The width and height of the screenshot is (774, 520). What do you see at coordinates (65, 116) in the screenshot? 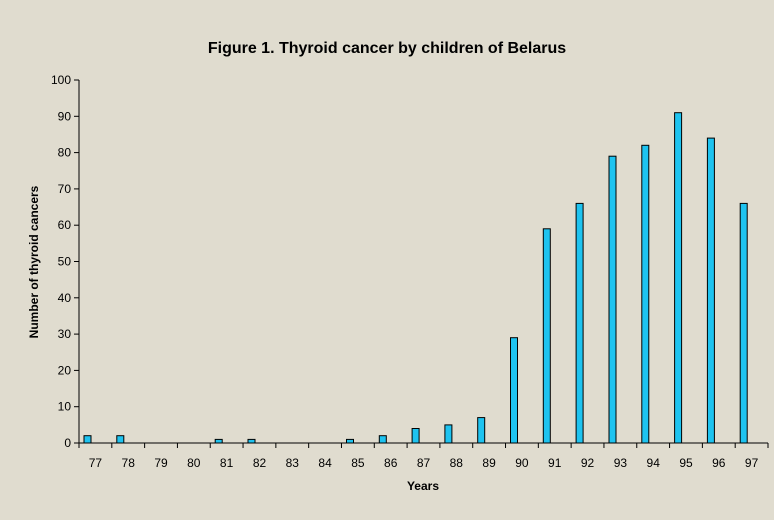
I see `y-tick-label: 90` at bounding box center [65, 116].